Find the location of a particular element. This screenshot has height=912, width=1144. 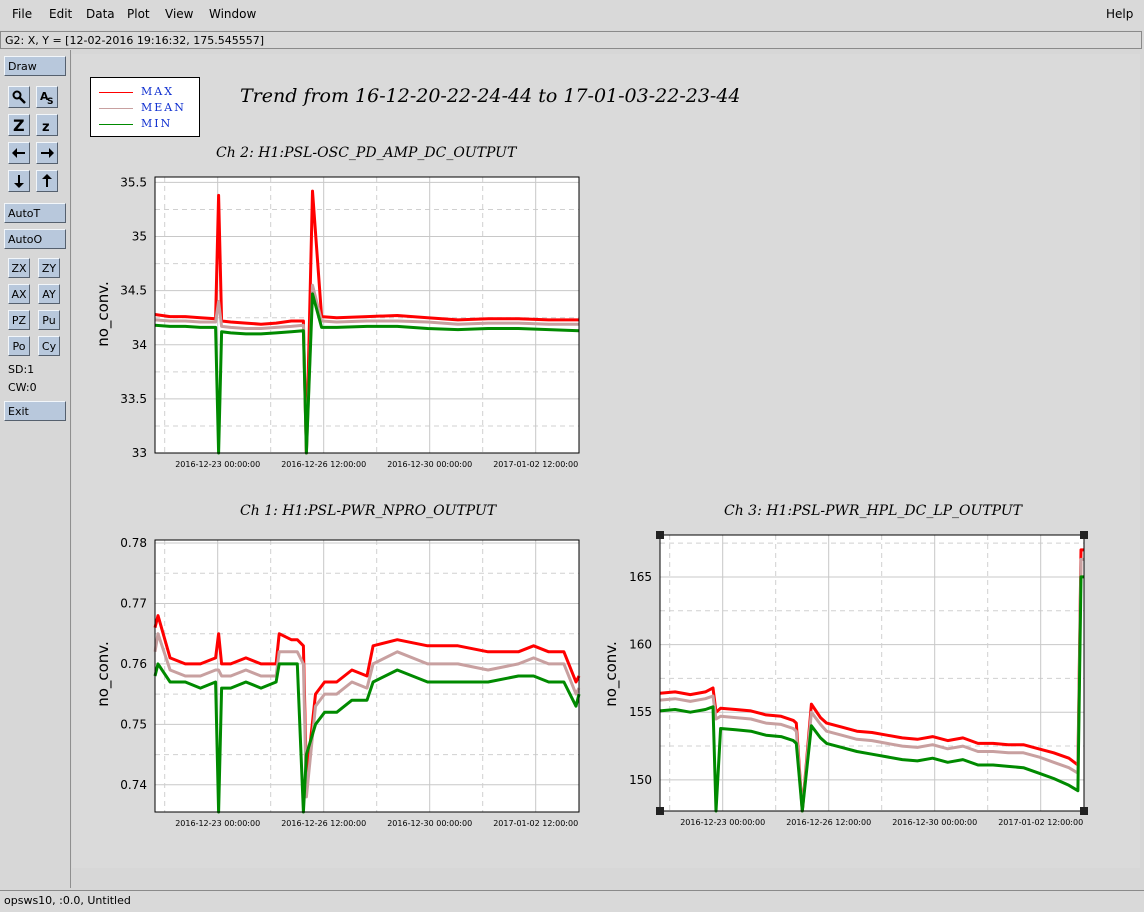

zoom-out-icon: z is located at coordinates (47, 125).